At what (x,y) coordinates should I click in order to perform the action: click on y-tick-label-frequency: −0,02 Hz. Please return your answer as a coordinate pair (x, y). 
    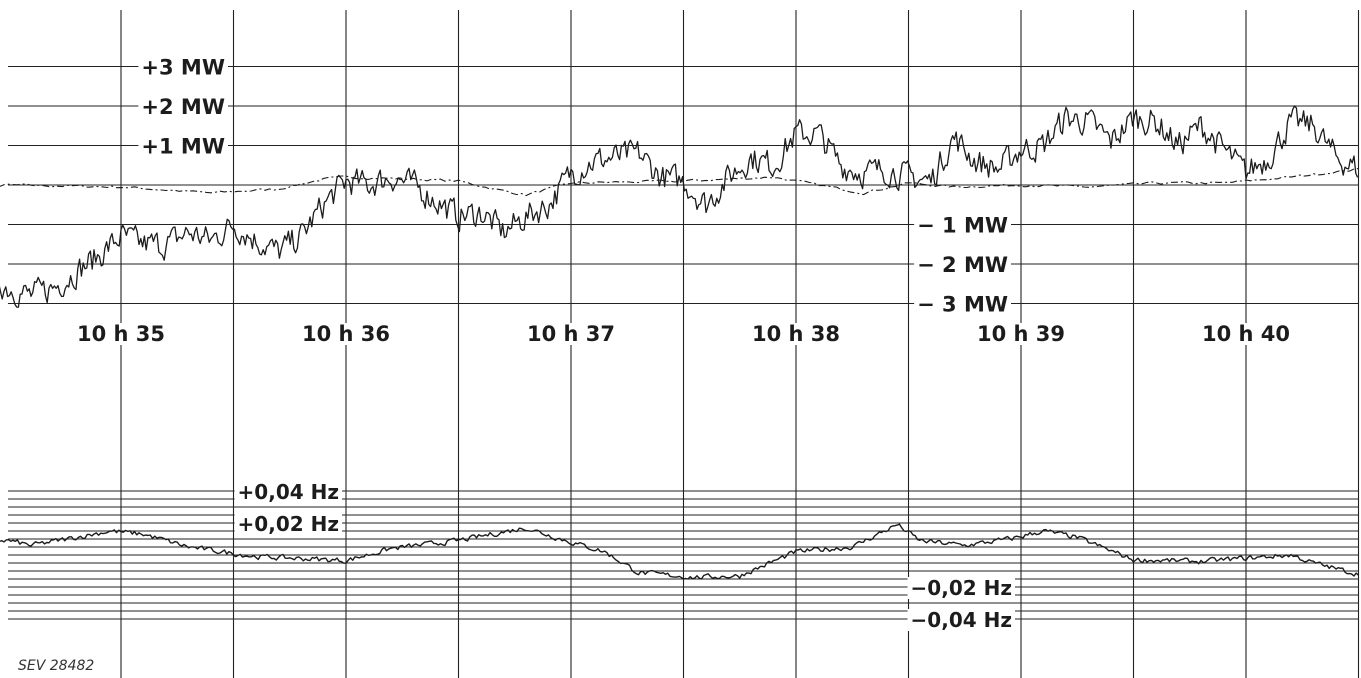
    Looking at the image, I should click on (961, 588).